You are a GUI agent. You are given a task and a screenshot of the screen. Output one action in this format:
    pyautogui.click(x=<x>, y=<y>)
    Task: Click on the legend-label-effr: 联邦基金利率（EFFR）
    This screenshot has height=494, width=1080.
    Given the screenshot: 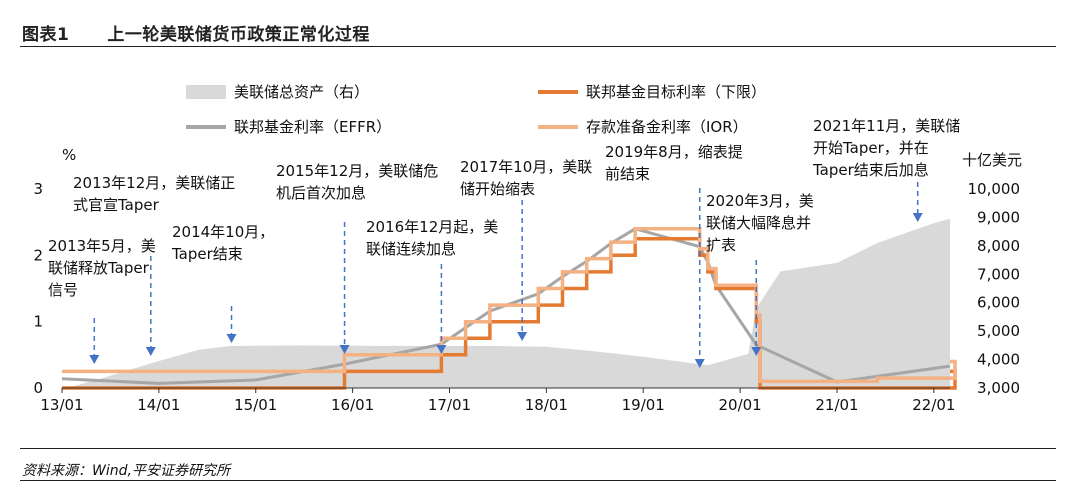 What is the action you would take?
    pyautogui.click(x=313, y=127)
    